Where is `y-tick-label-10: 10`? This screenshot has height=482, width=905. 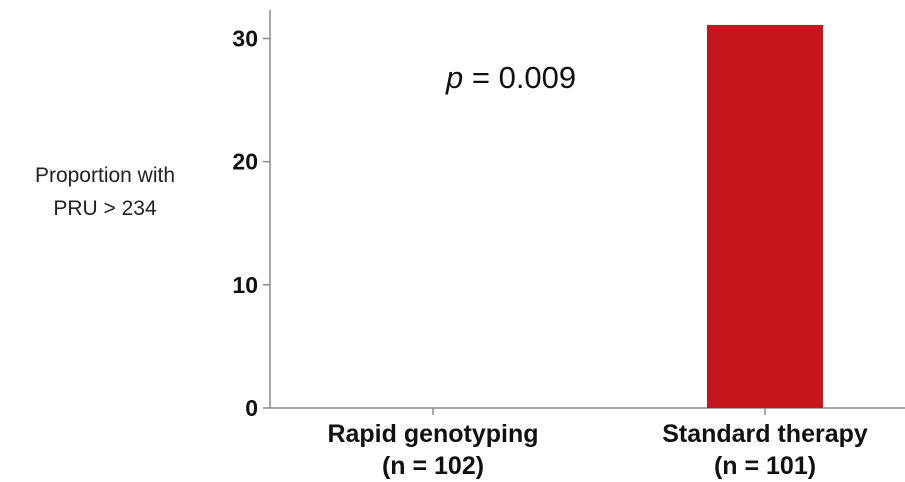 y-tick-label-10: 10 is located at coordinates (245, 285).